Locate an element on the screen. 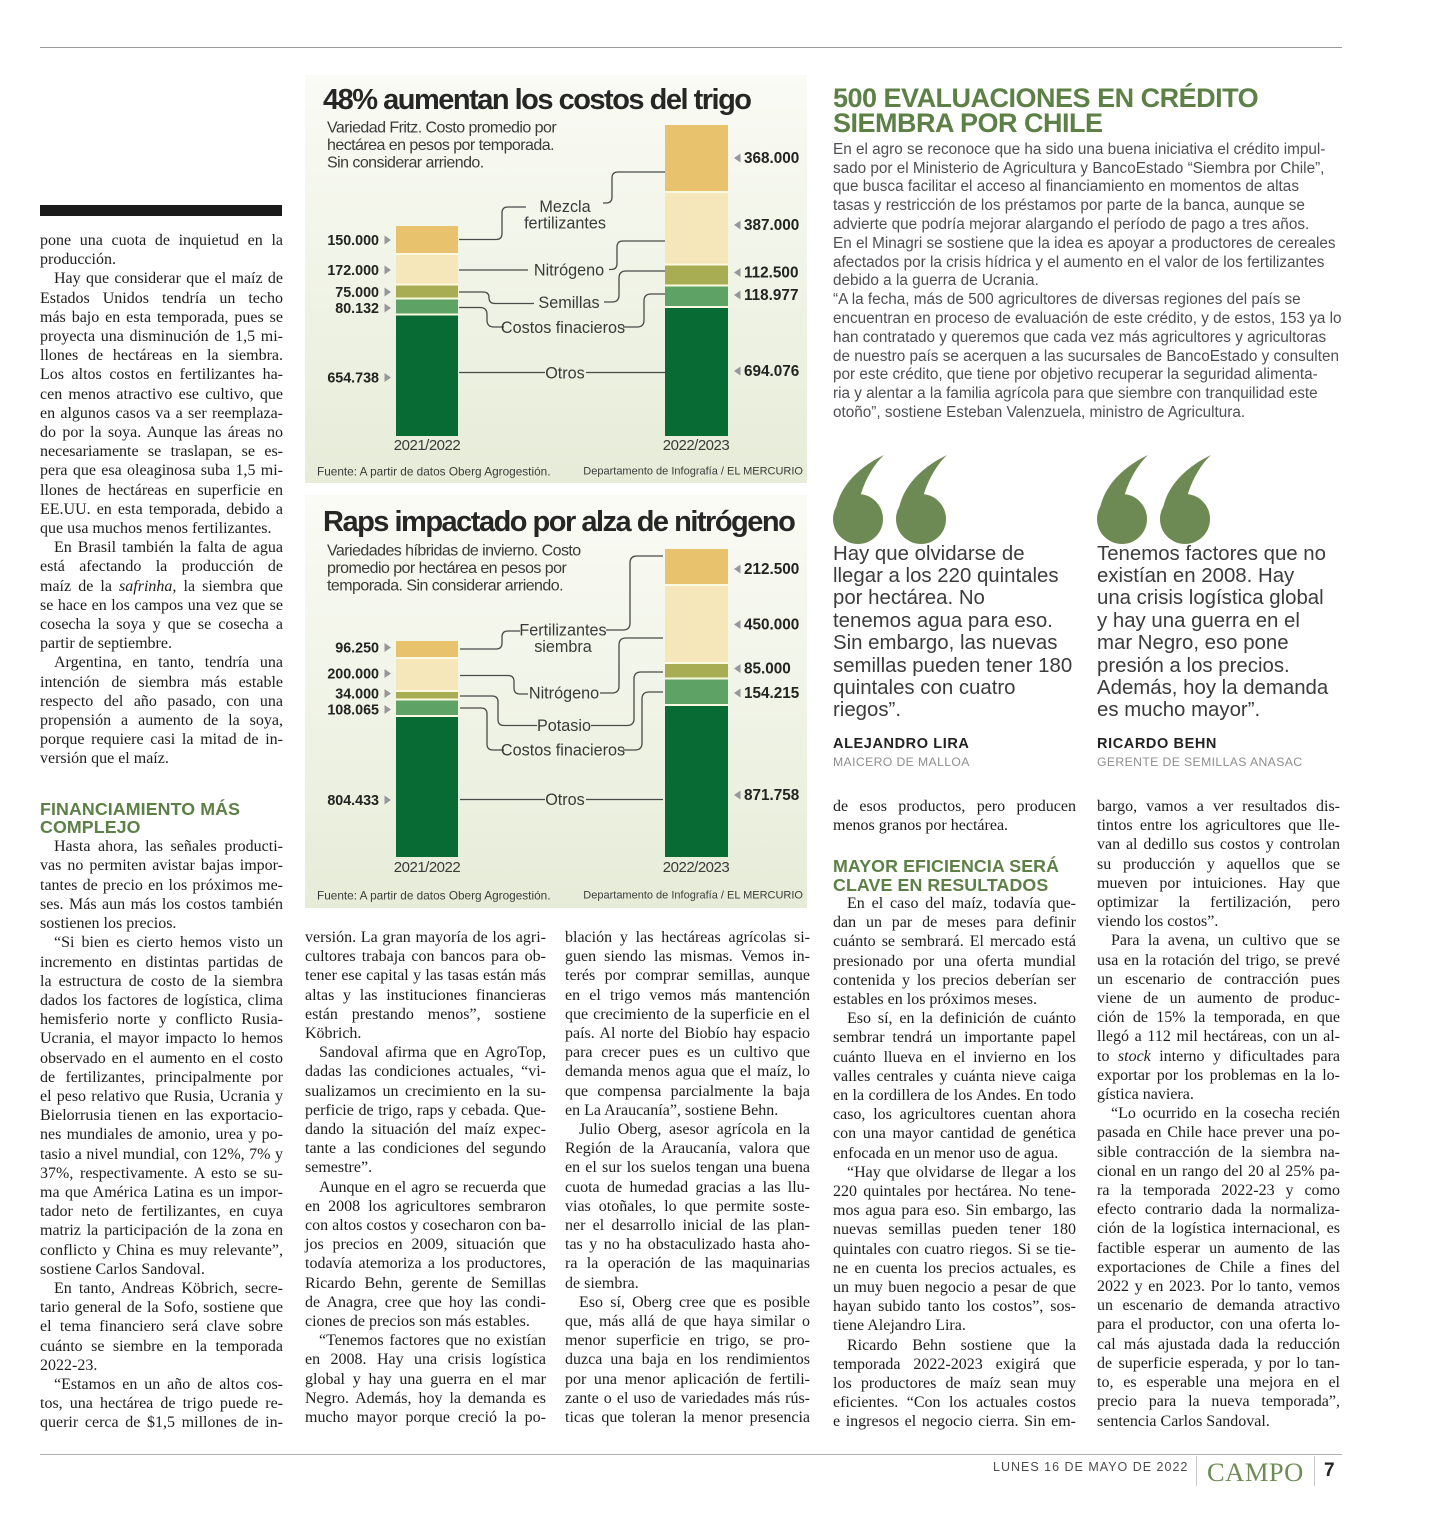 The height and width of the screenshot is (1532, 1440). svg-text: 108.065 is located at coordinates (353, 711).